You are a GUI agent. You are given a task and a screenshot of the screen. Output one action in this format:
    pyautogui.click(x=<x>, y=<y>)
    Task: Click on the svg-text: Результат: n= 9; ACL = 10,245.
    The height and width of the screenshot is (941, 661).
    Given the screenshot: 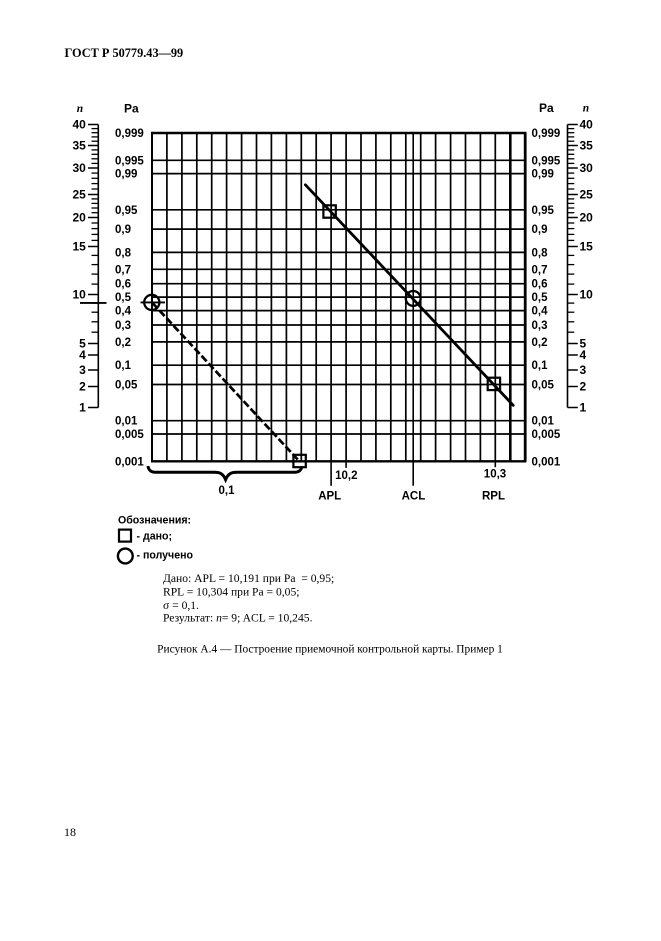 What is the action you would take?
    pyautogui.click(x=238, y=618)
    